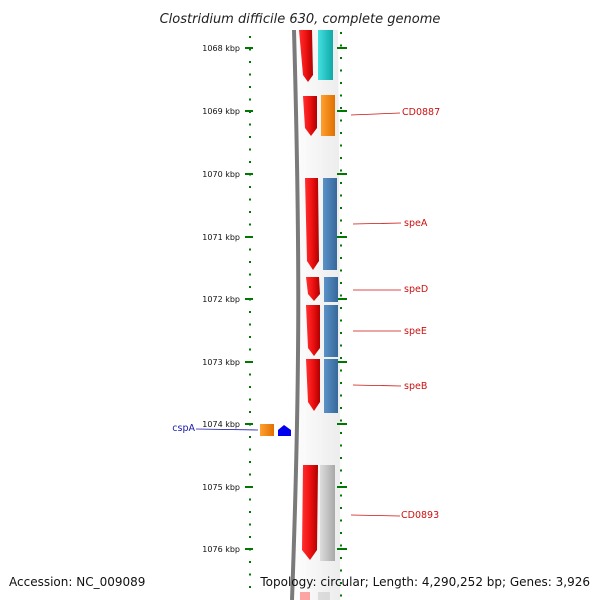  Describe the element at coordinates (221, 237) in the screenshot. I see `tick-label: 1071 kbp` at that location.